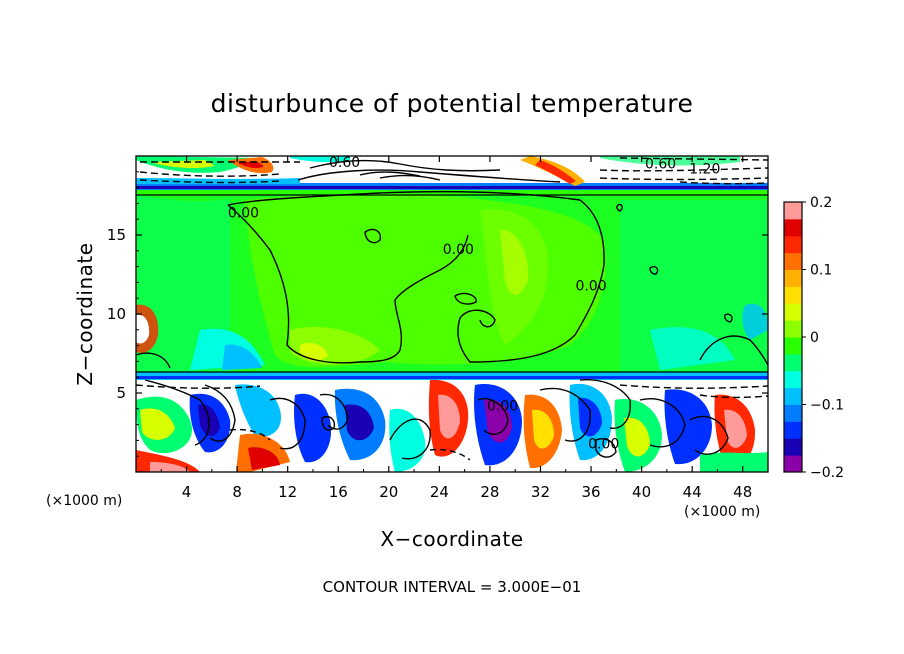  Describe the element at coordinates (452, 103) in the screenshot. I see `chart-title: disturbunce of potential temperature` at that location.